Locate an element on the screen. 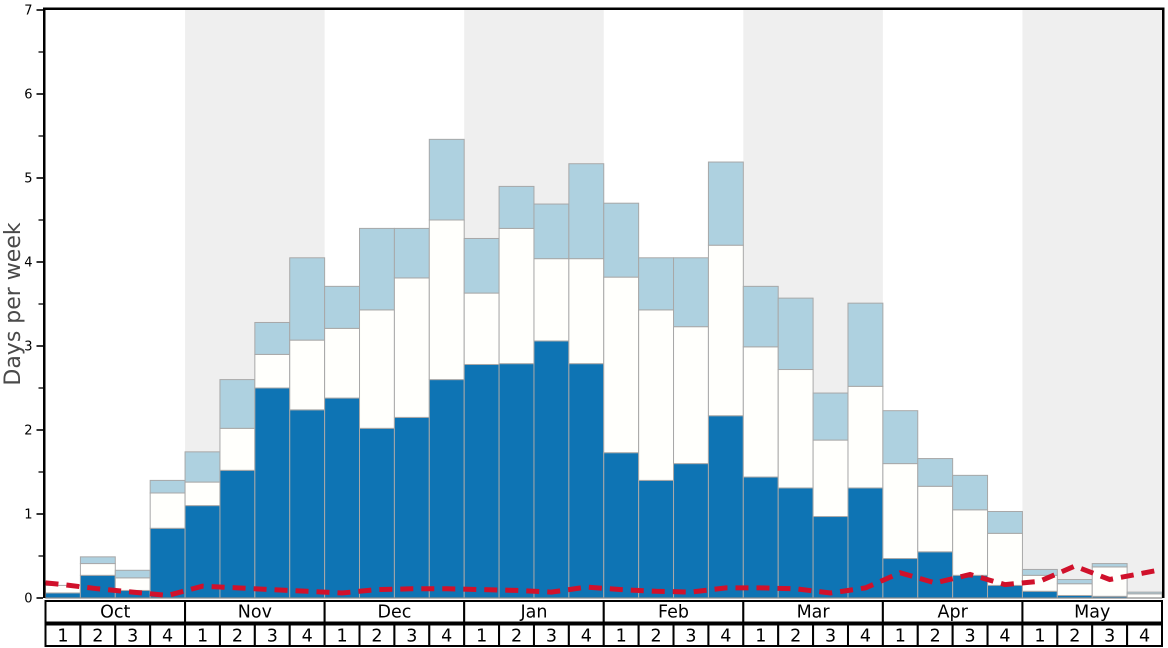 The width and height of the screenshot is (1168, 648). bar-dec-wk4-dark-blue-segment is located at coordinates (446, 489).